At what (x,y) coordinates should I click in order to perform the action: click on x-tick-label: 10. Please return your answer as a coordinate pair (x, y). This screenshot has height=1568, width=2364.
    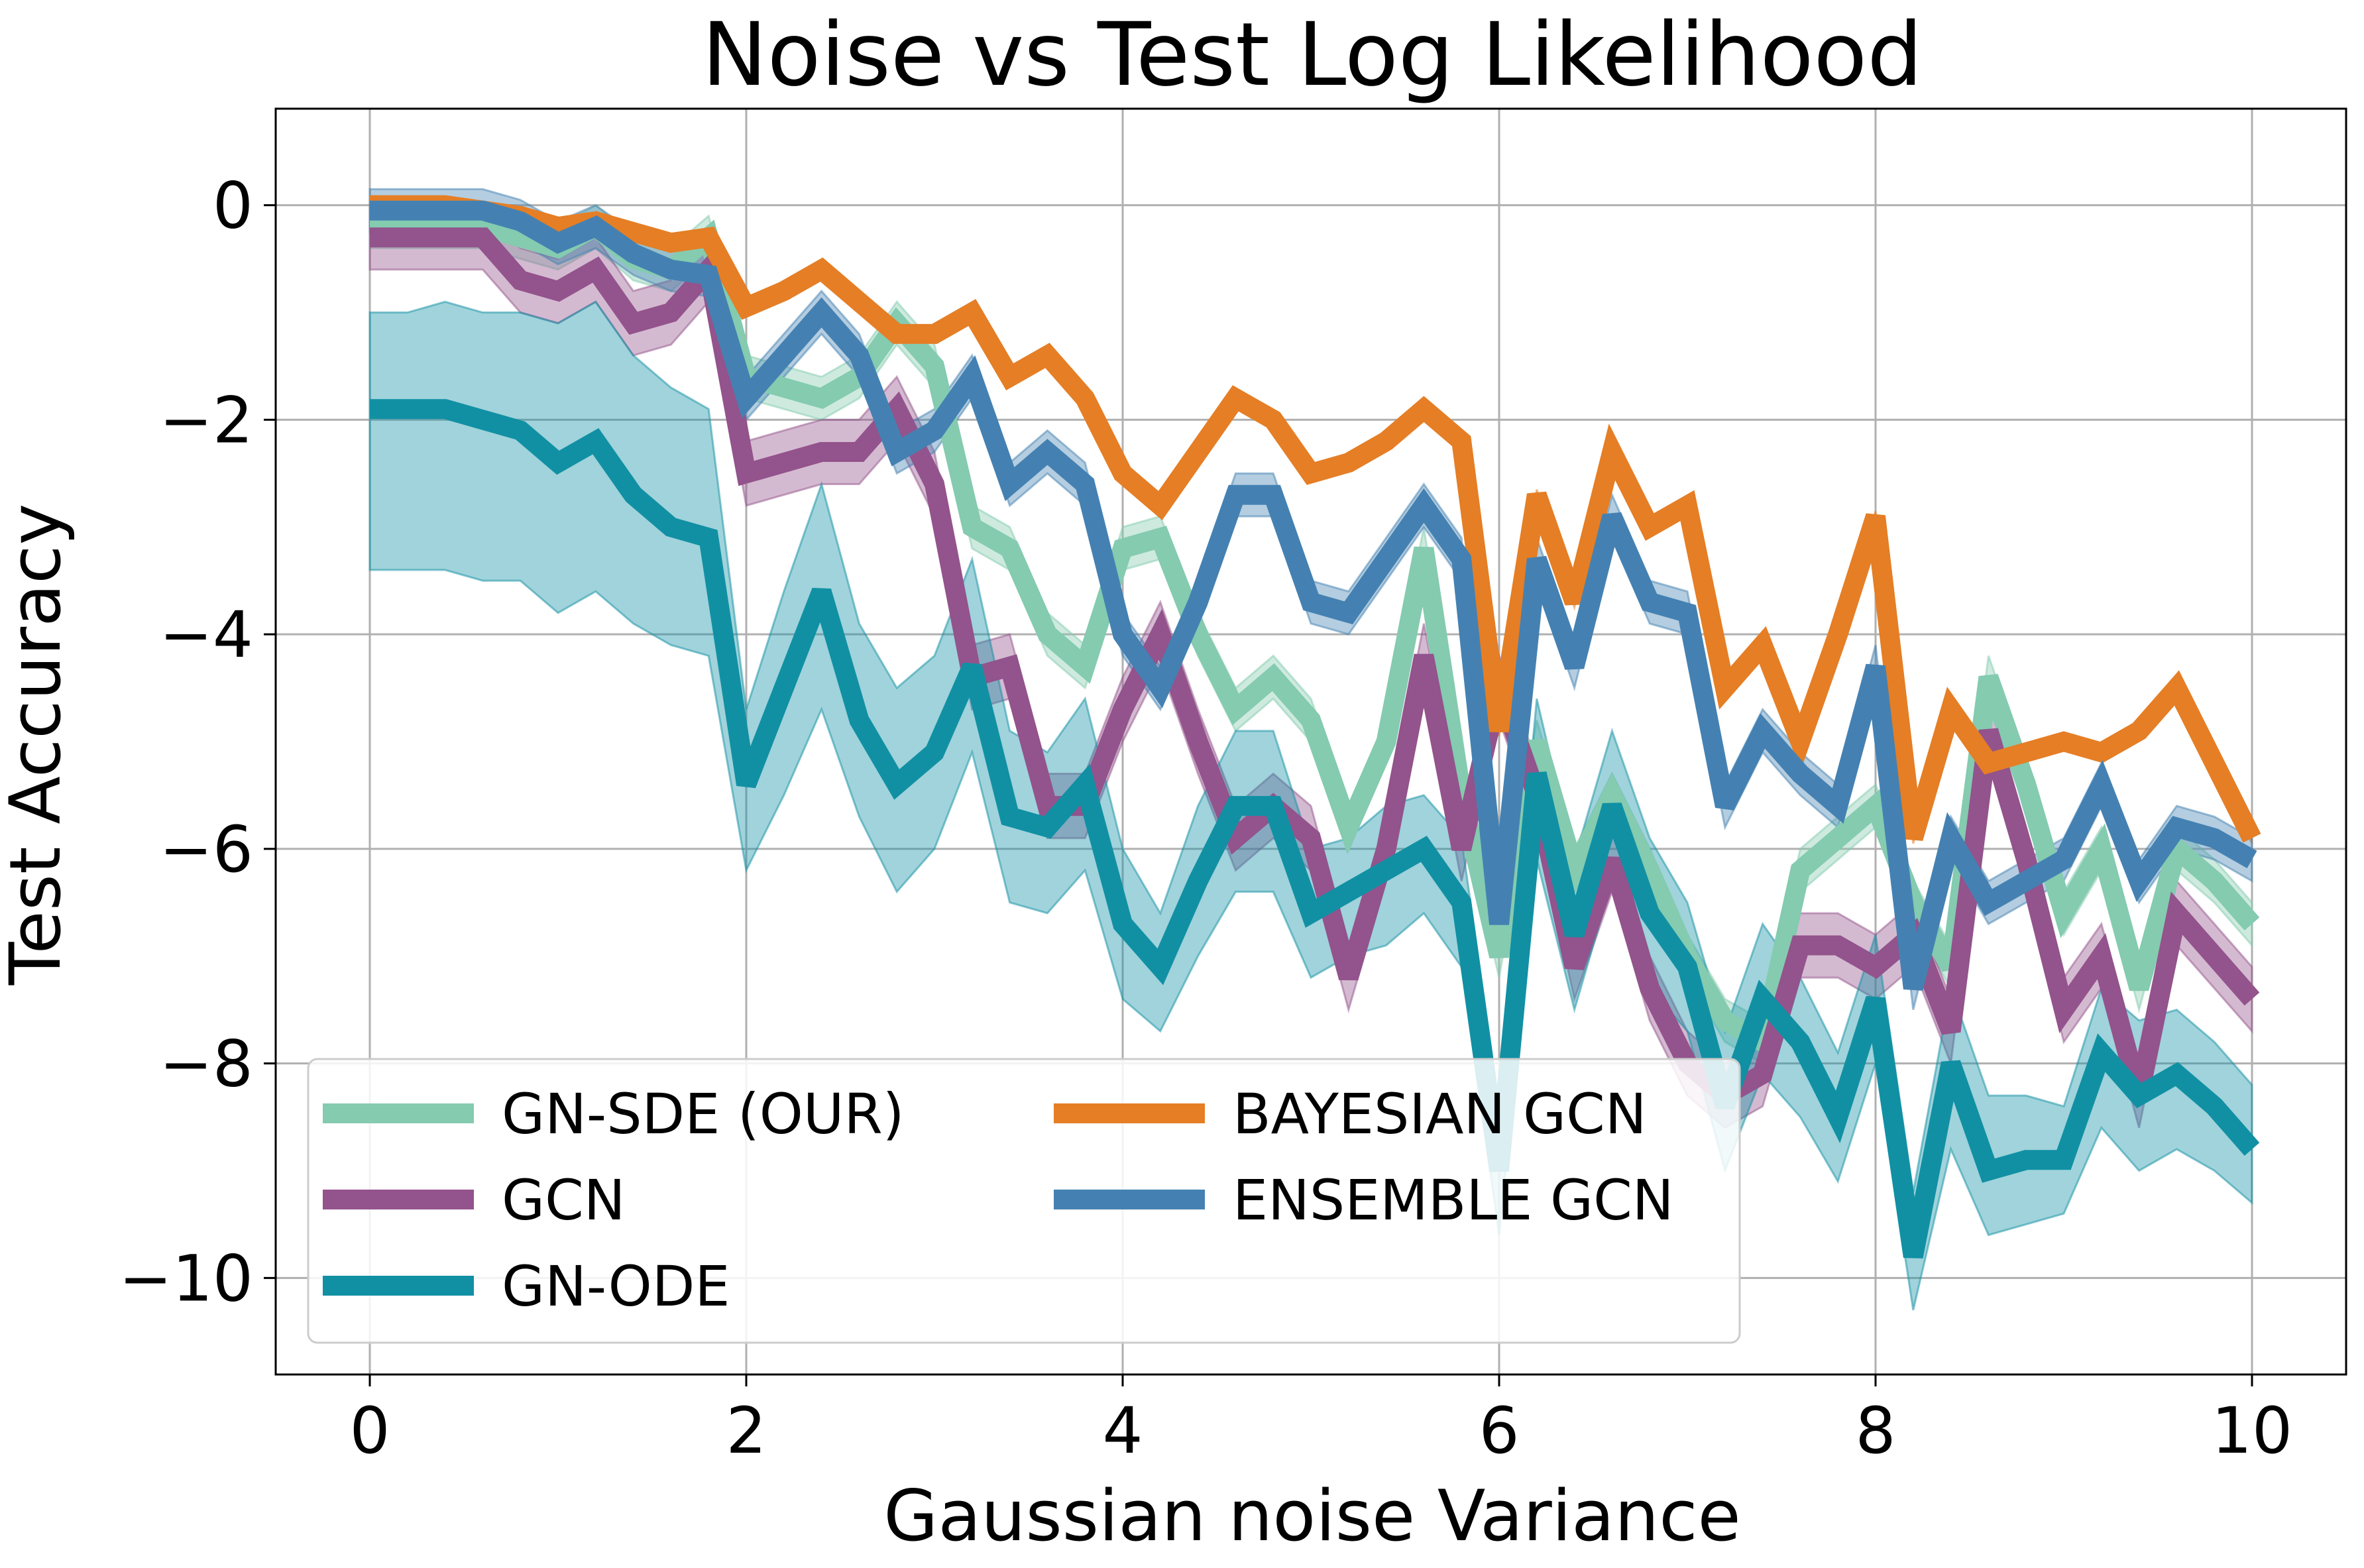
    Looking at the image, I should click on (2252, 1431).